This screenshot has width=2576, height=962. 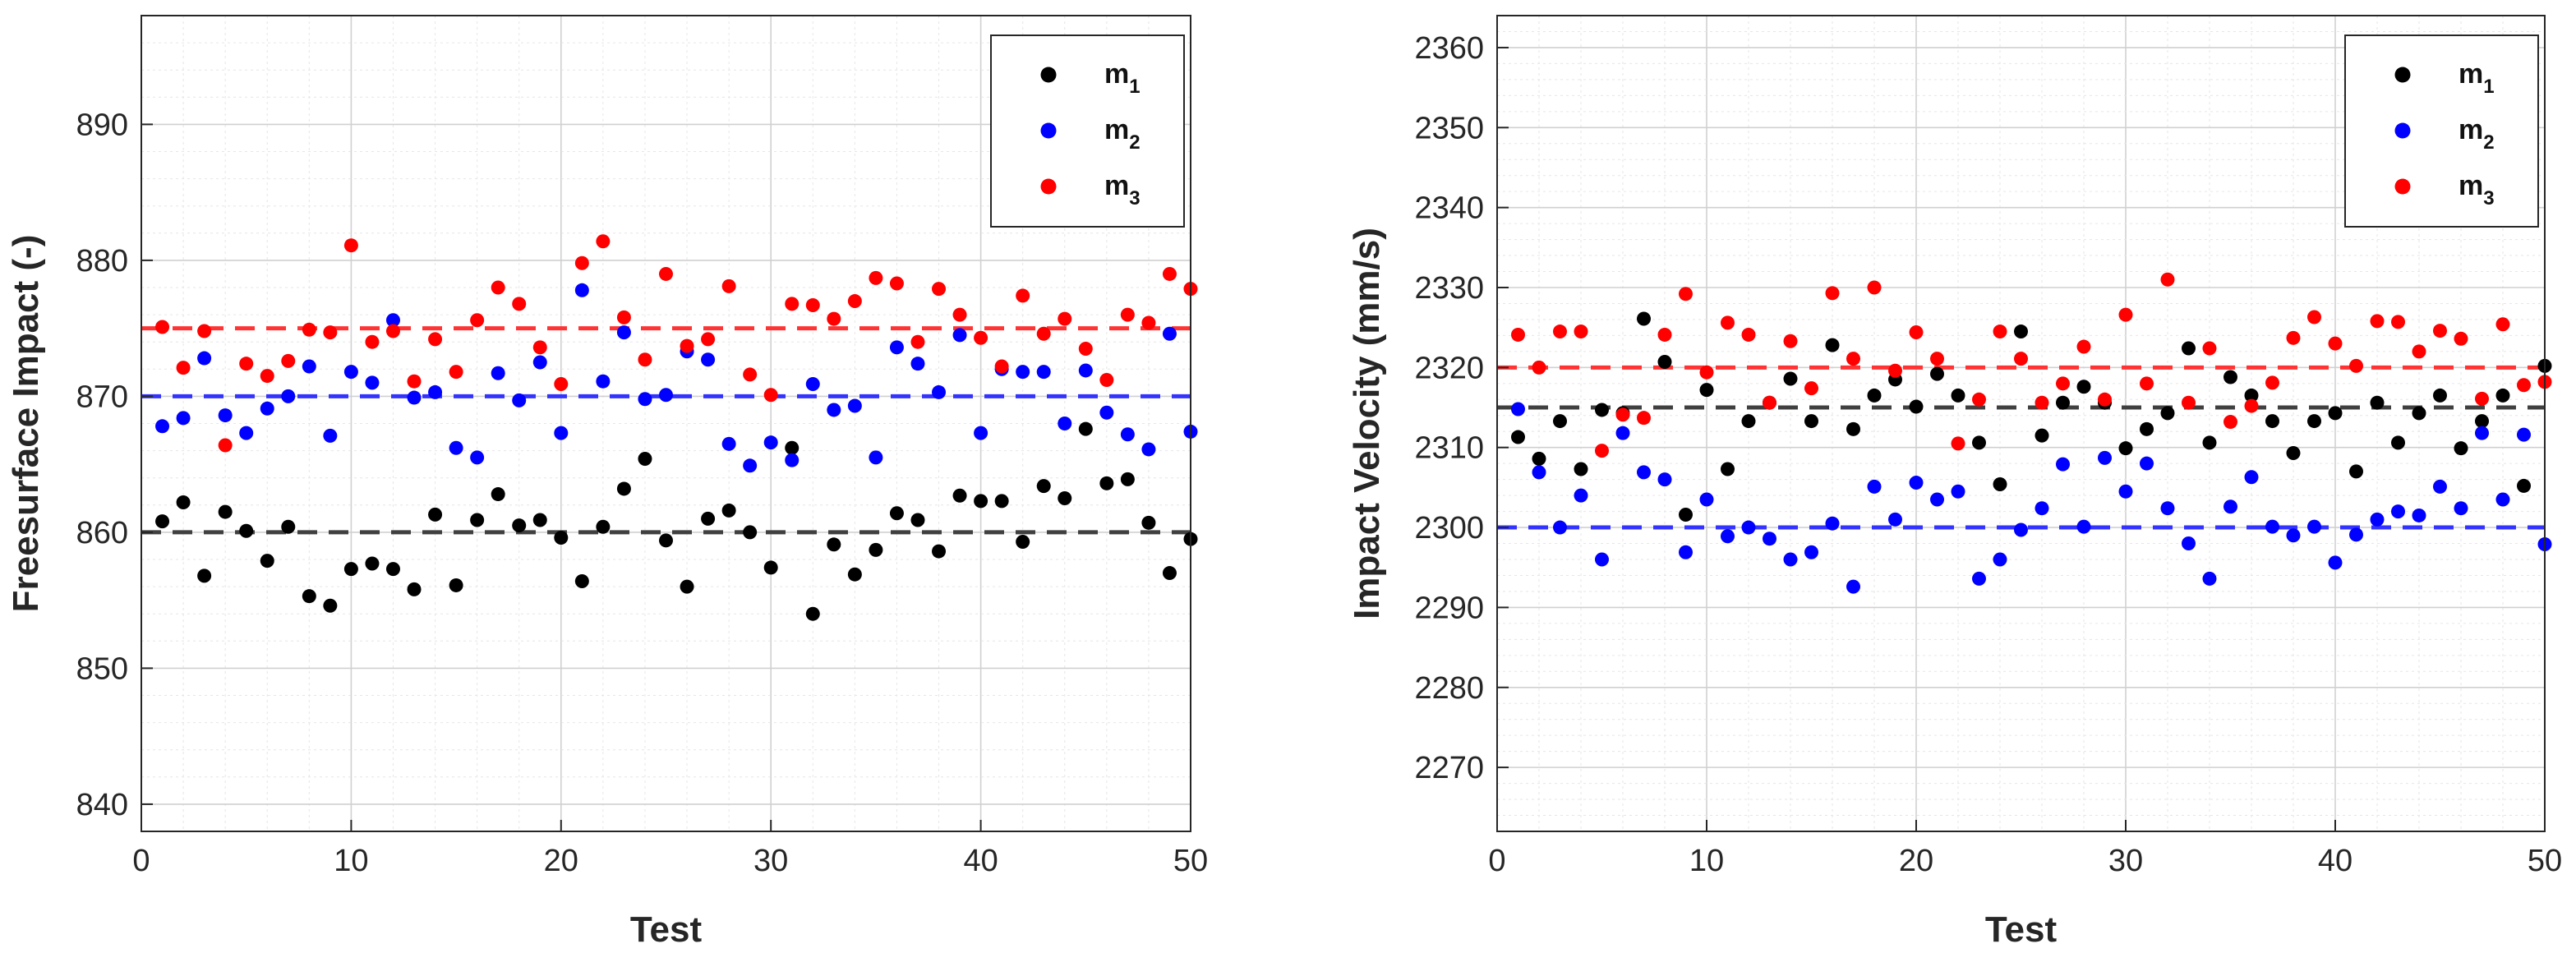 What do you see at coordinates (2021, 929) in the screenshot?
I see `x-axis-label: Test` at bounding box center [2021, 929].